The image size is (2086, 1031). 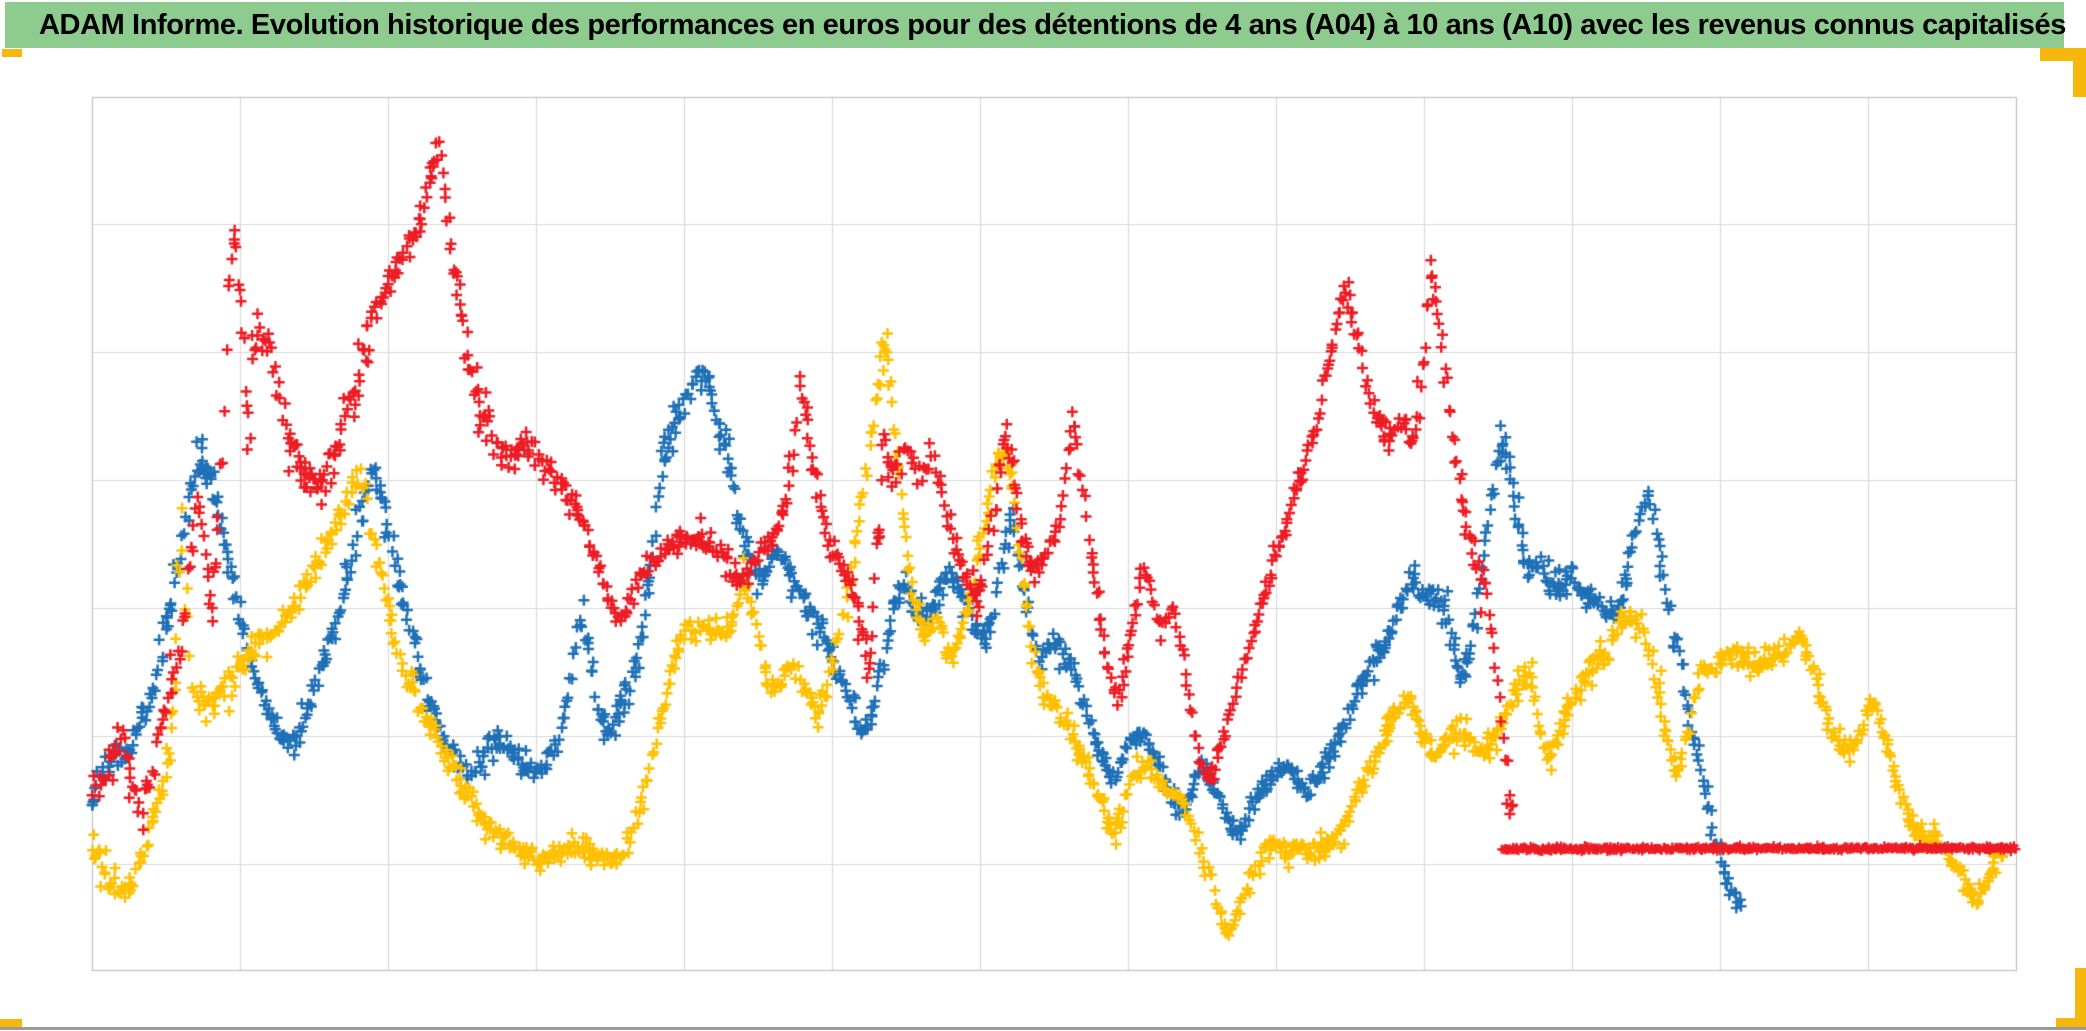 I want to click on gold-corner-top-right-edge, so click(x=2079, y=72).